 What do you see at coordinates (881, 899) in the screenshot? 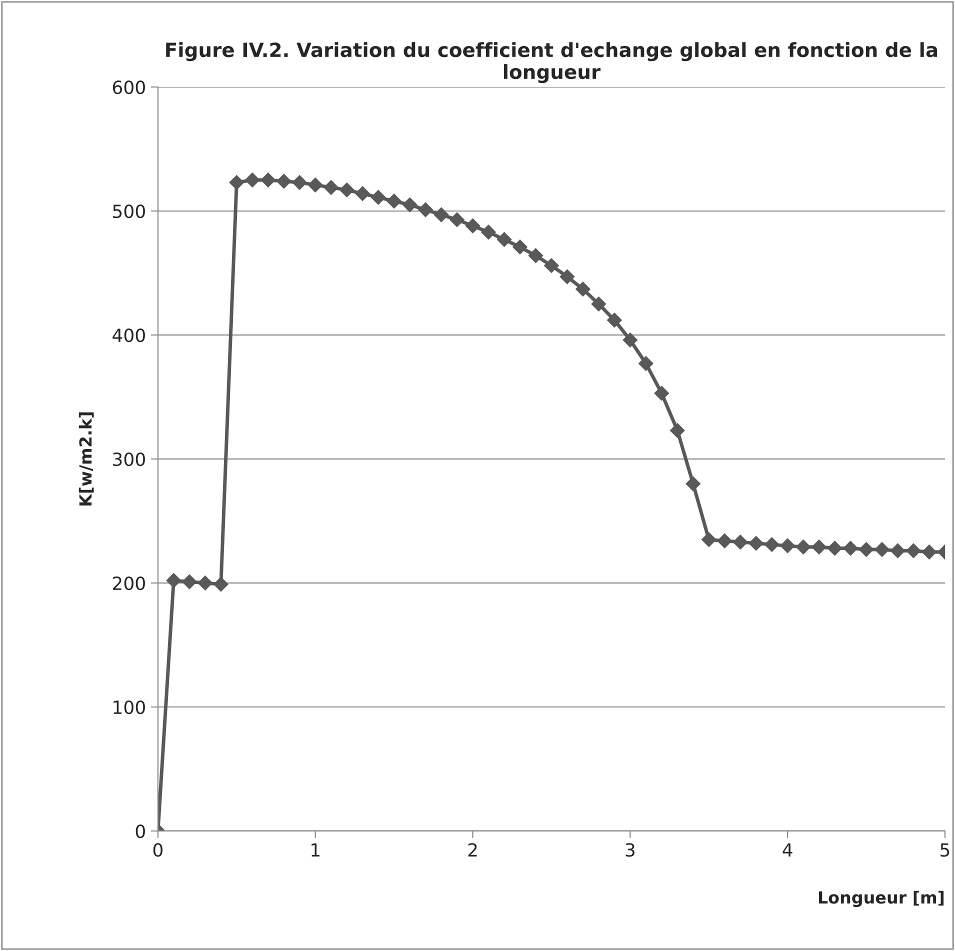
I see `x-axis-title: Longueur [m]` at bounding box center [881, 899].